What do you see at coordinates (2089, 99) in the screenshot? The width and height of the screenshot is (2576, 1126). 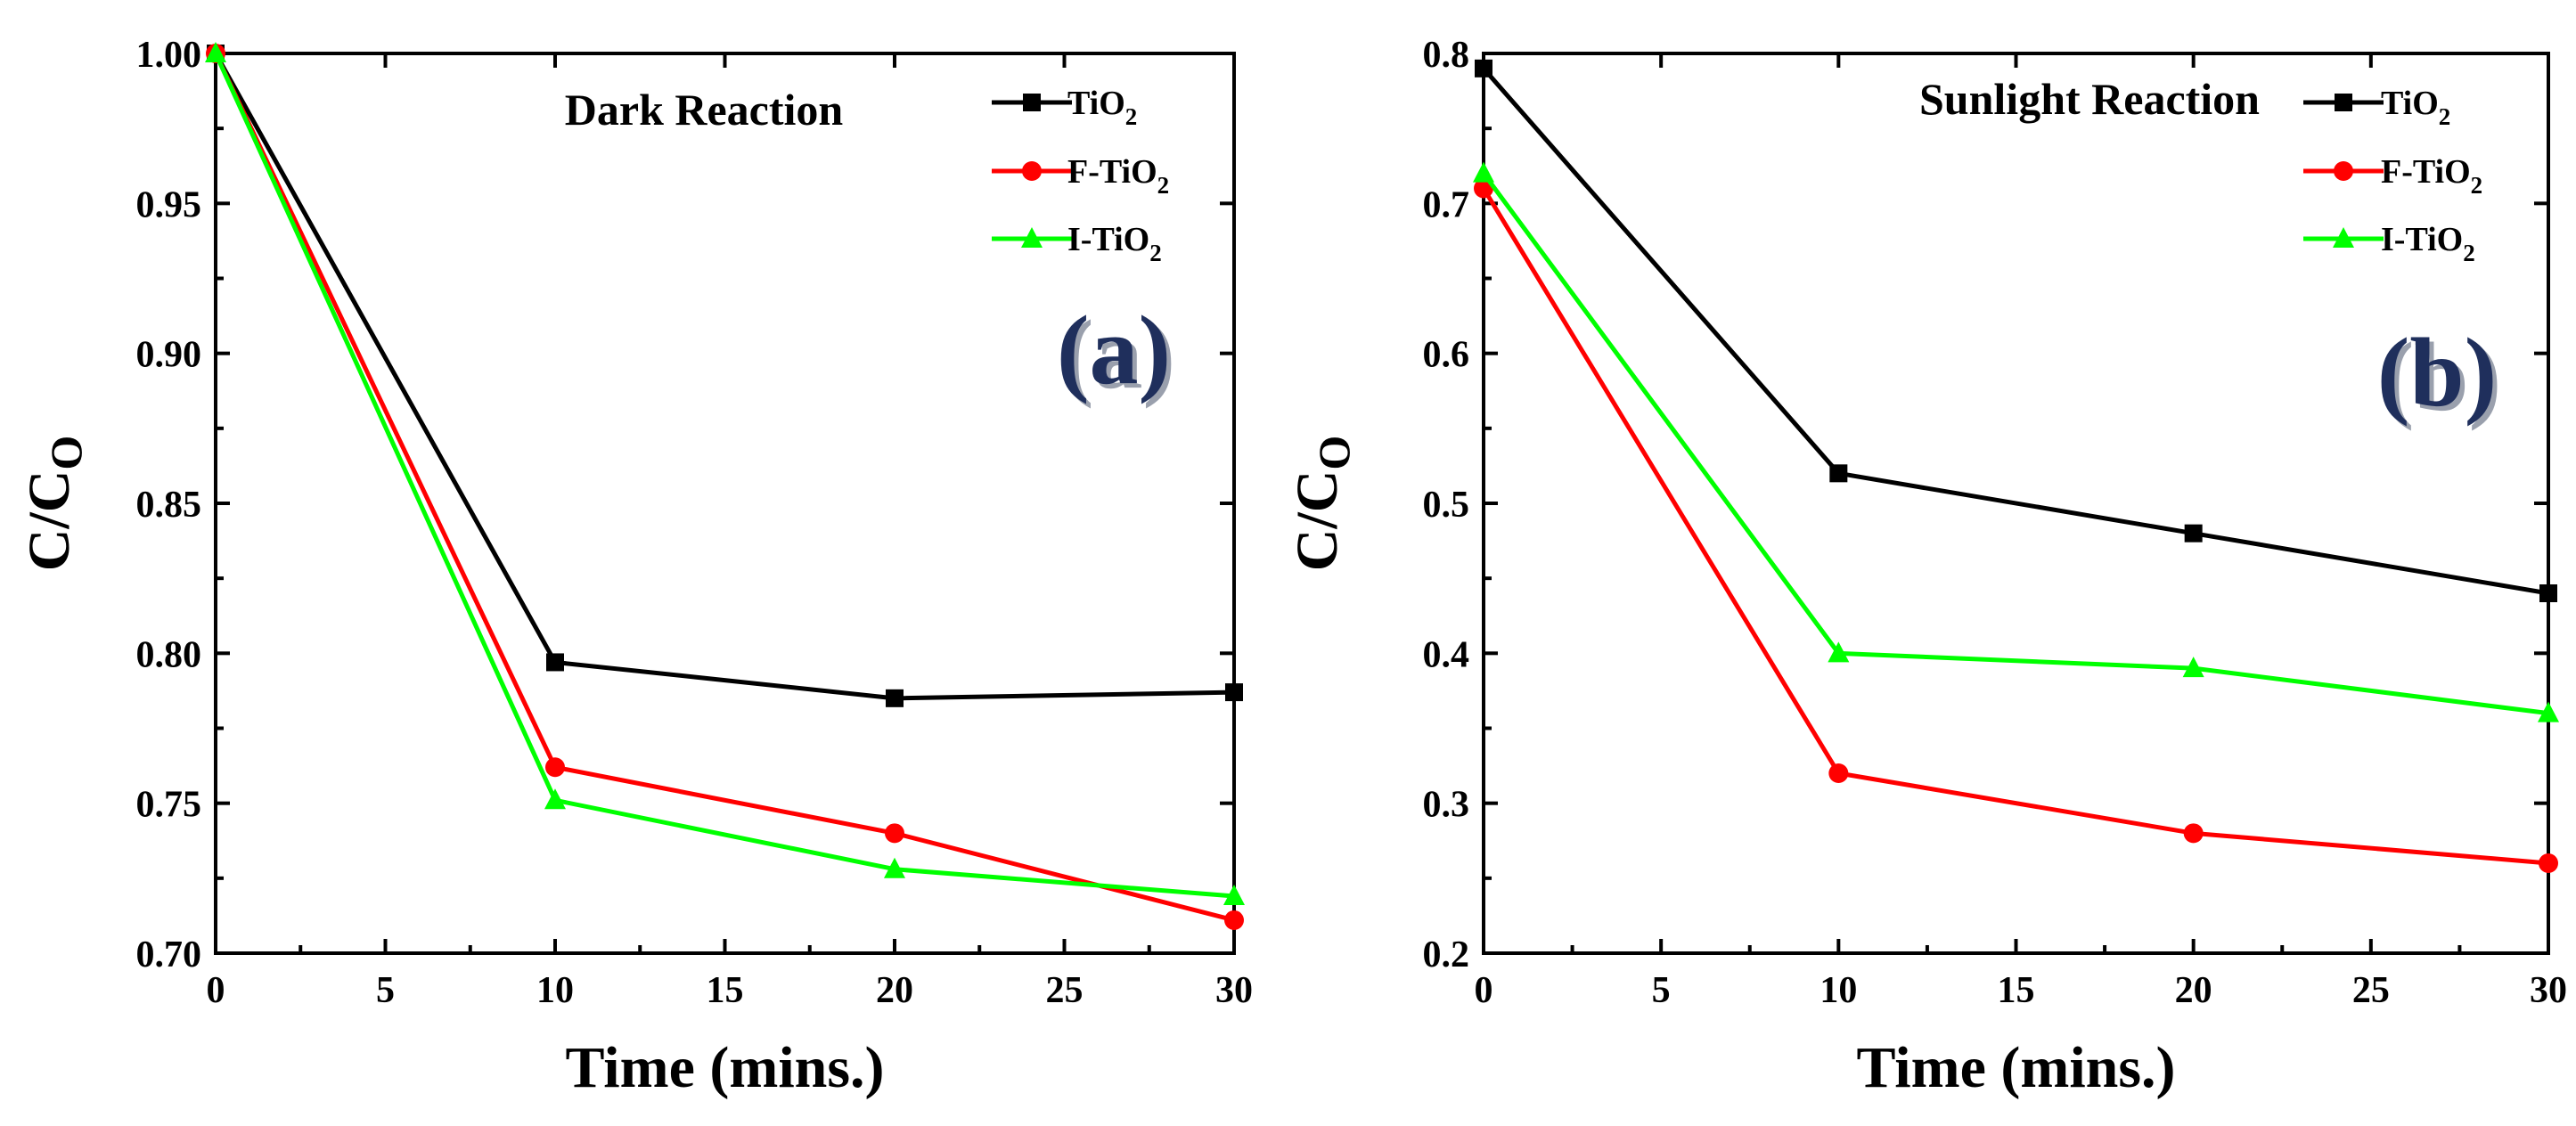 I see `chart-title: Sunlight Reaction` at bounding box center [2089, 99].